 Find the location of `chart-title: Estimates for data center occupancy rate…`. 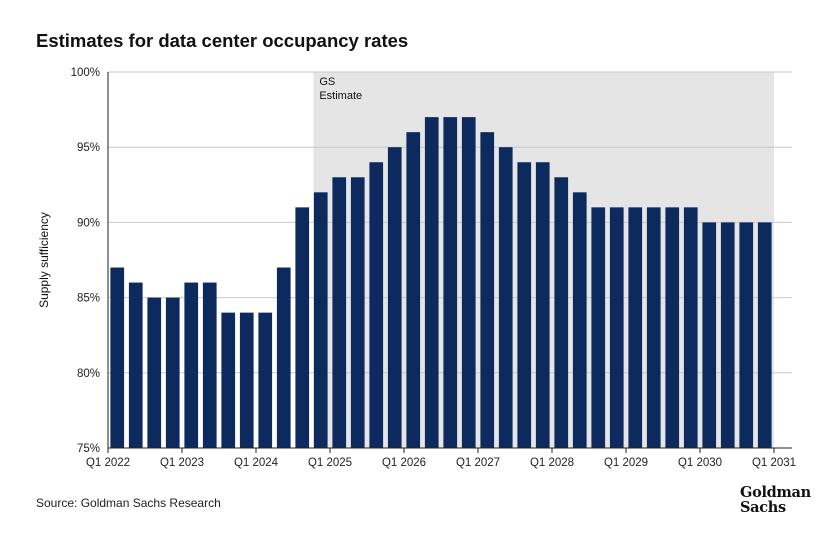

chart-title: Estimates for data center occupancy rate… is located at coordinates (222, 40).